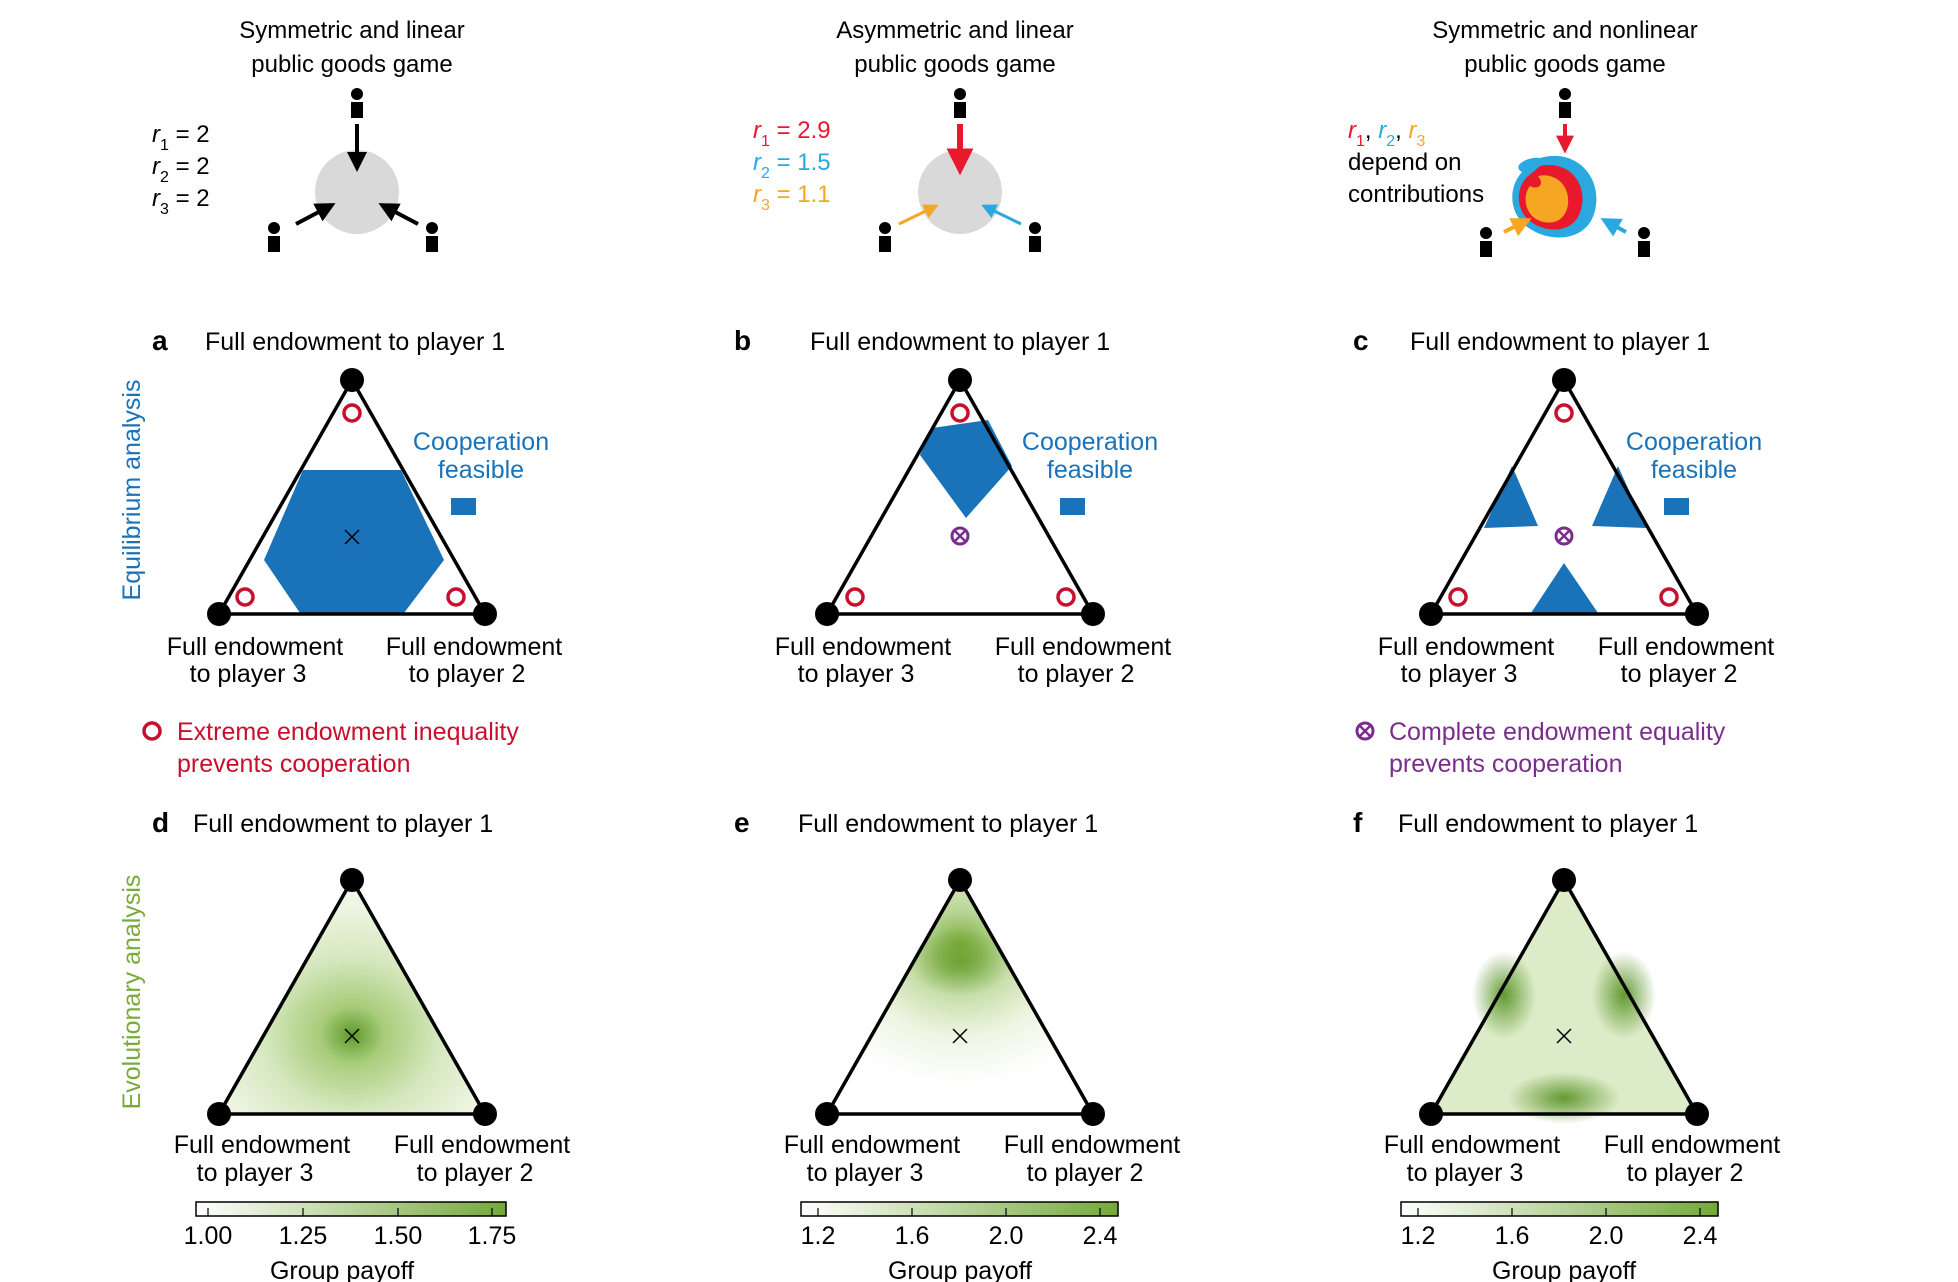  Describe the element at coordinates (492, 1236) in the screenshot. I see `colorbar-tick: 1.75` at that location.